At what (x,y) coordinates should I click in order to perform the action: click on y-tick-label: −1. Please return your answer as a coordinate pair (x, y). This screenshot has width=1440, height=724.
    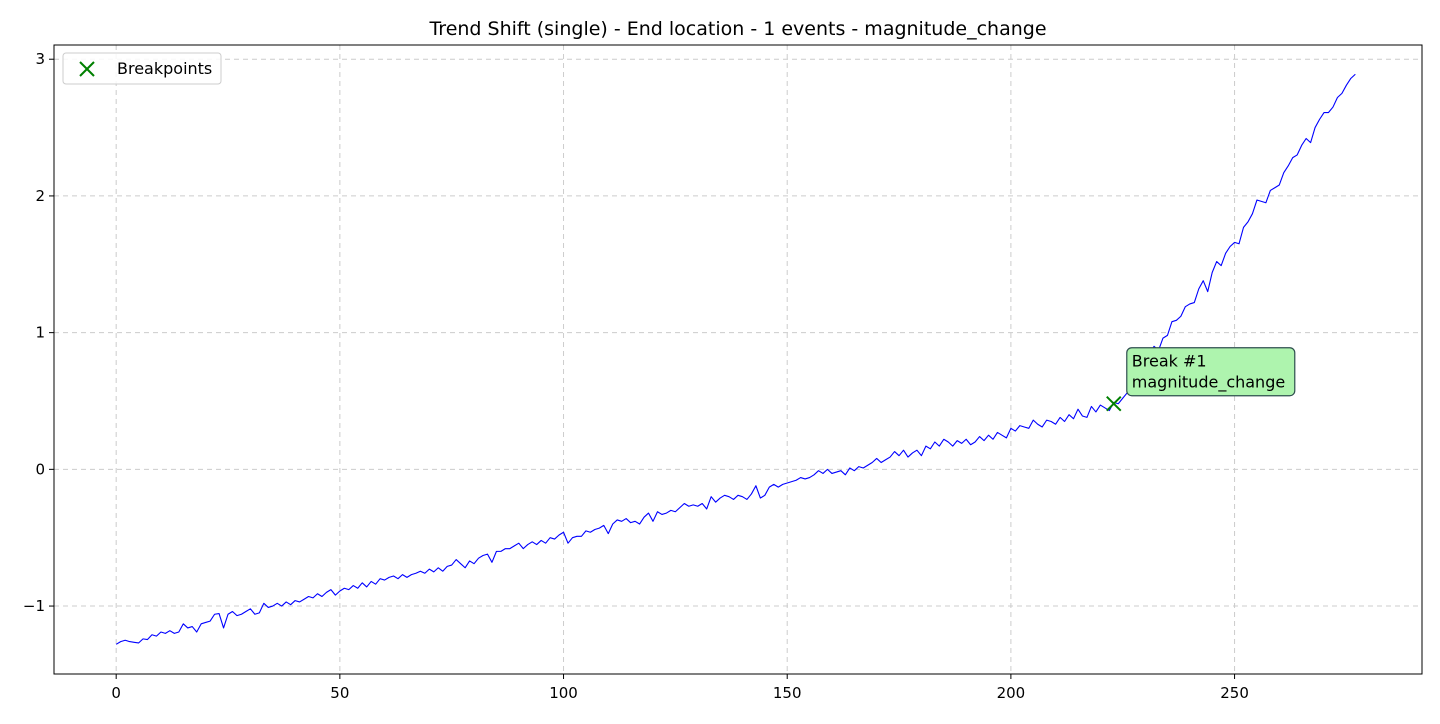
    Looking at the image, I should click on (34, 606).